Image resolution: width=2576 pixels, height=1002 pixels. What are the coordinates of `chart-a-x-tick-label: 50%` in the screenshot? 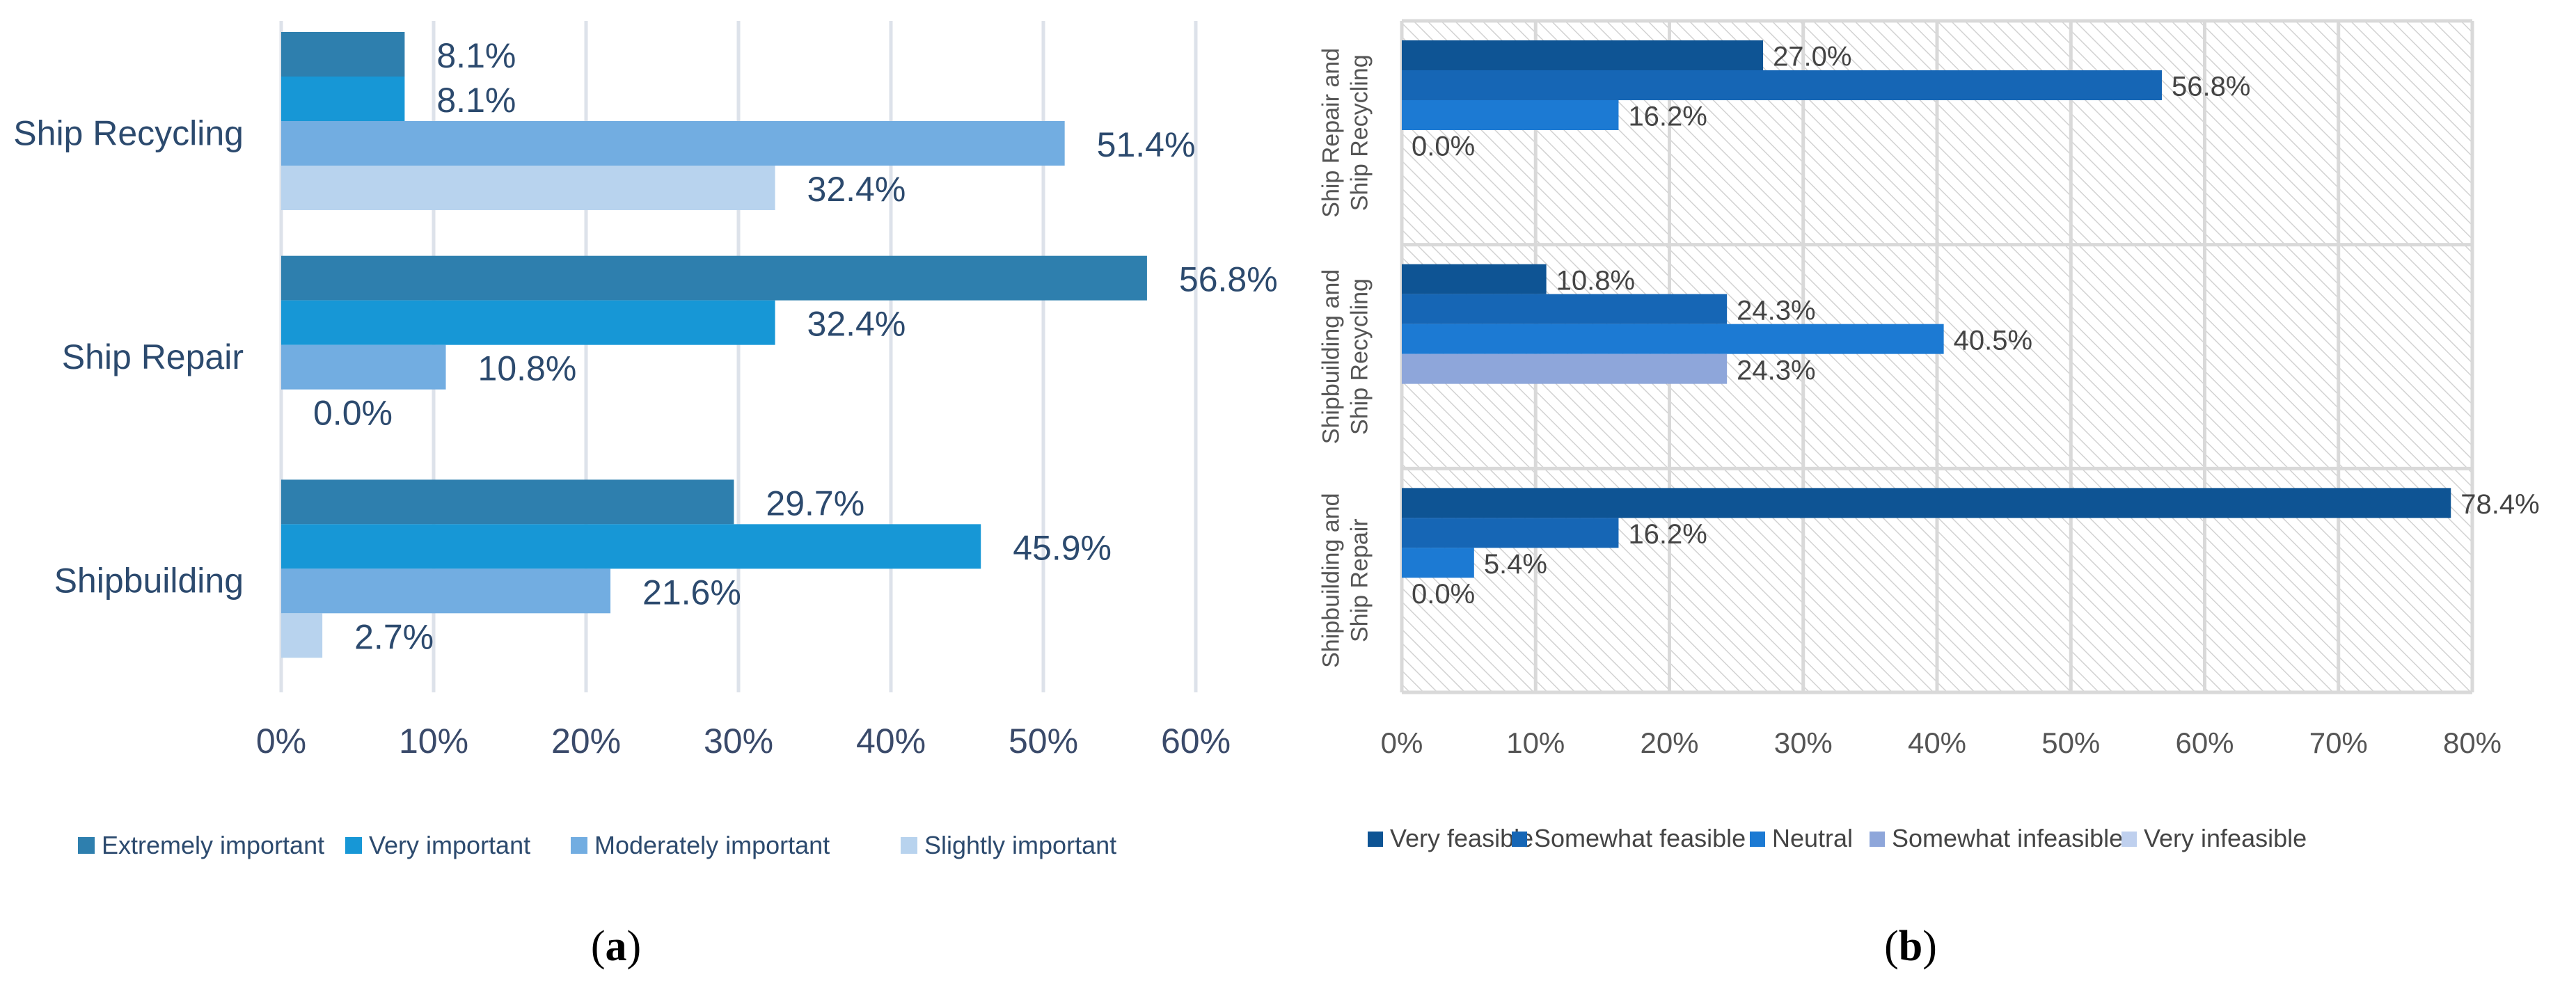 It's located at (1043, 741).